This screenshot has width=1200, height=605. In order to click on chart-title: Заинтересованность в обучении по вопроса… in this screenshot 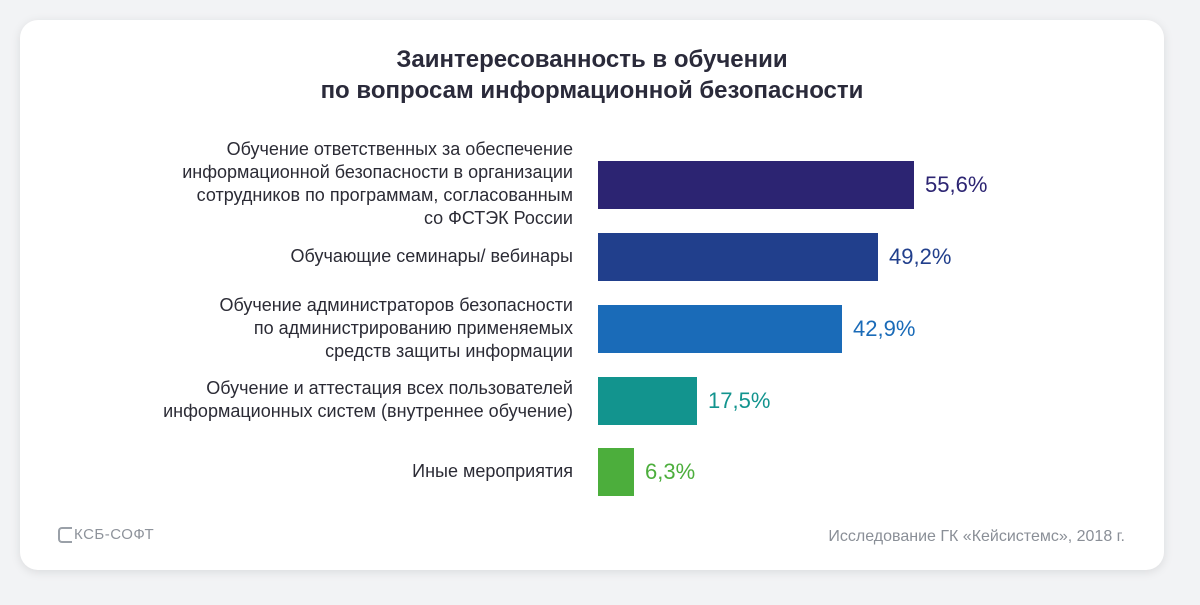, I will do `click(592, 75)`.